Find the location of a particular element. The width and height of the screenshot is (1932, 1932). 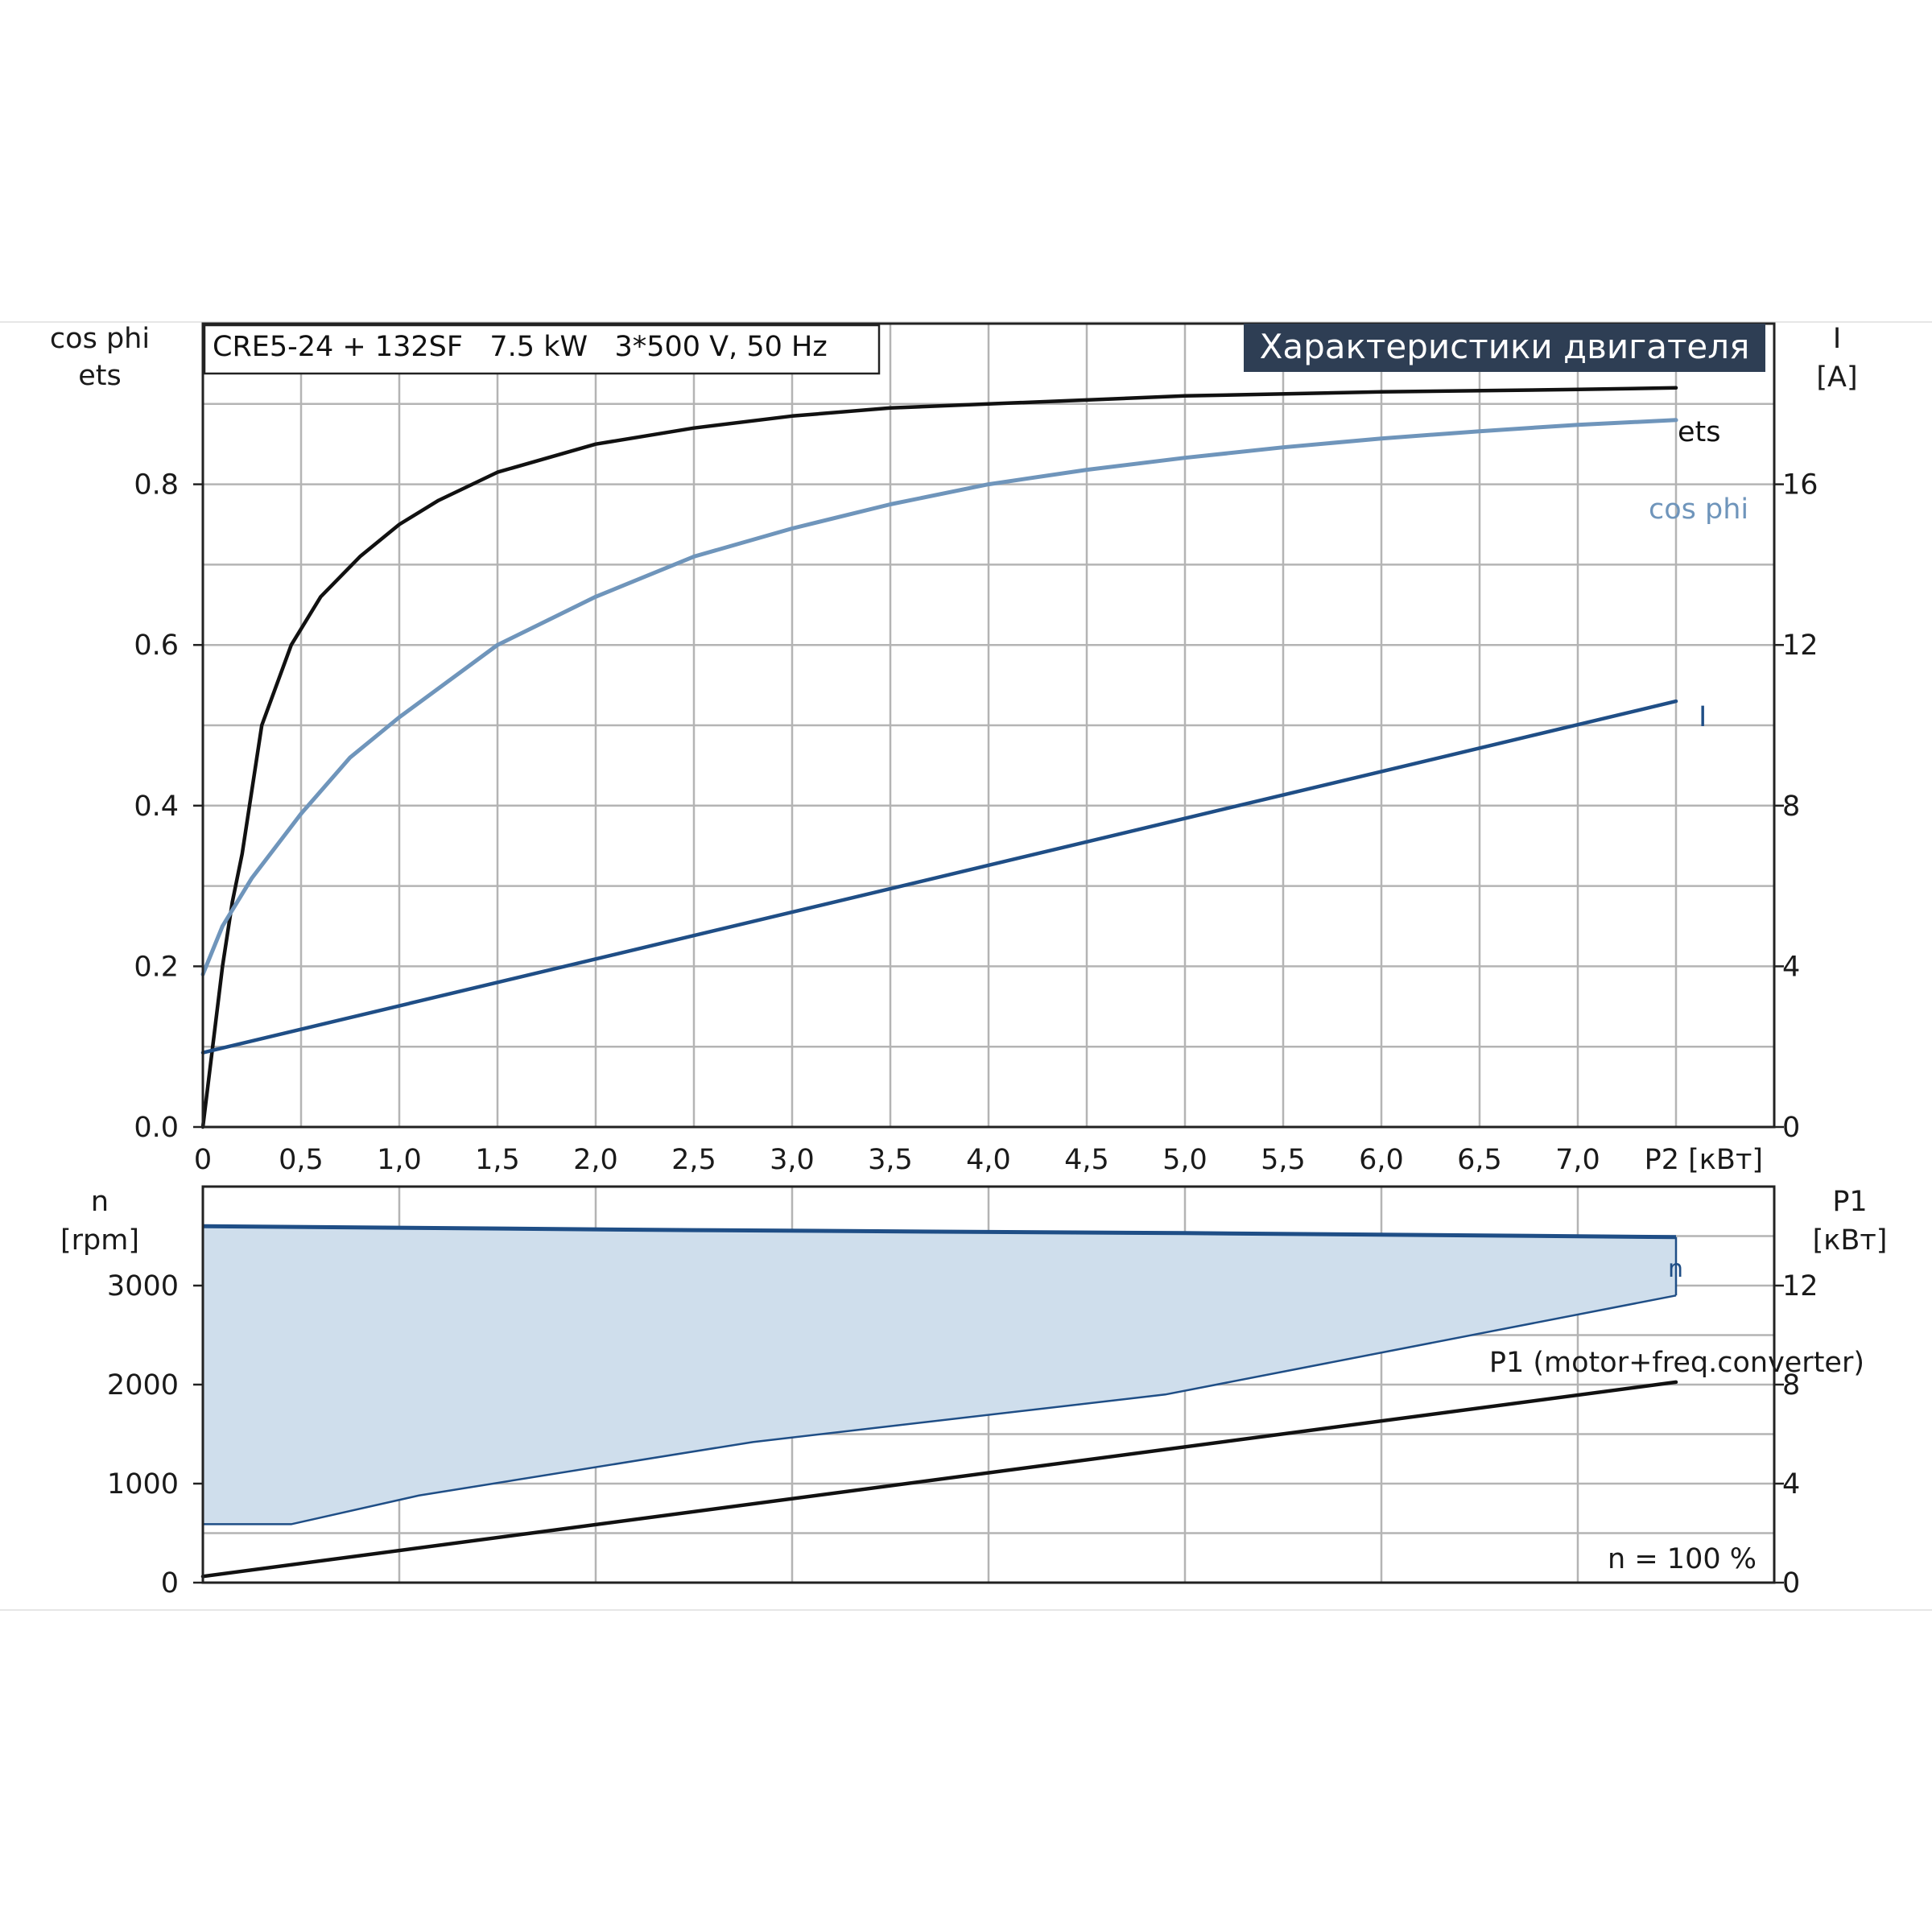

left-axis-label-ets: ets is located at coordinates (100, 376).